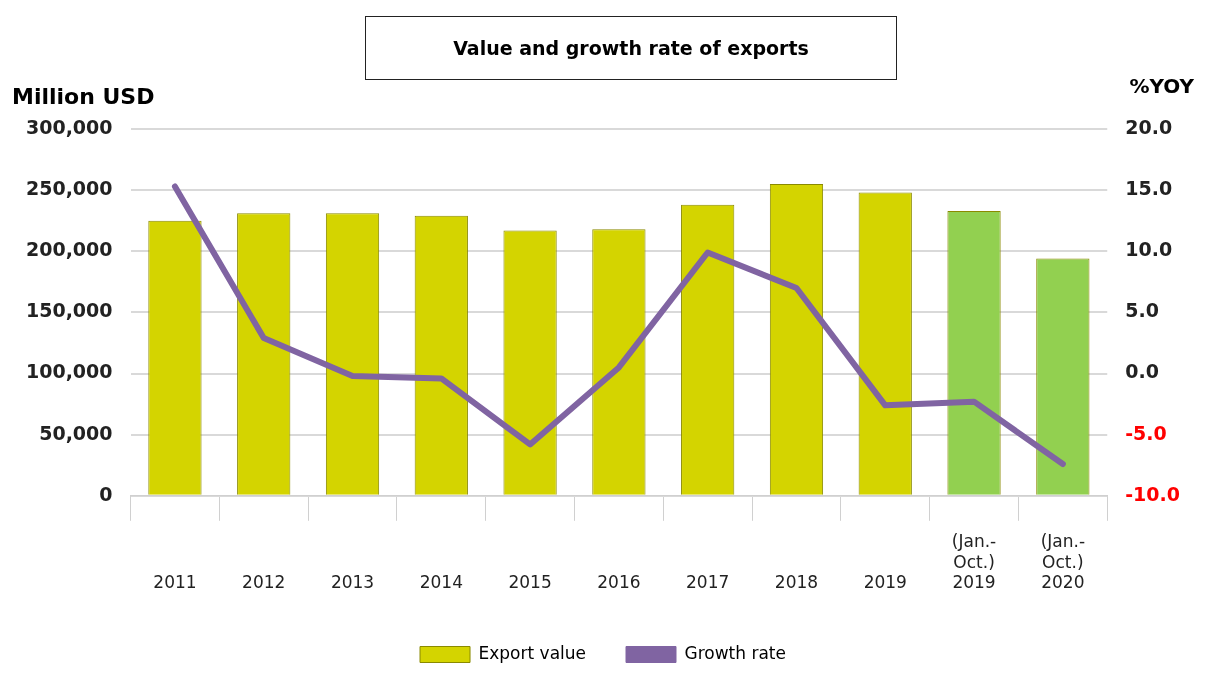 This screenshot has height=691, width=1208. I want to click on x-tick-label: 2015, so click(530, 582).